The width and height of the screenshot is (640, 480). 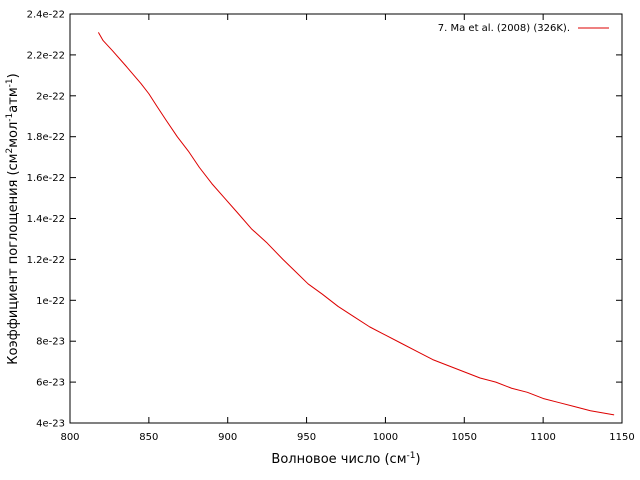 I want to click on x-tick-label: 1100, so click(x=542, y=437).